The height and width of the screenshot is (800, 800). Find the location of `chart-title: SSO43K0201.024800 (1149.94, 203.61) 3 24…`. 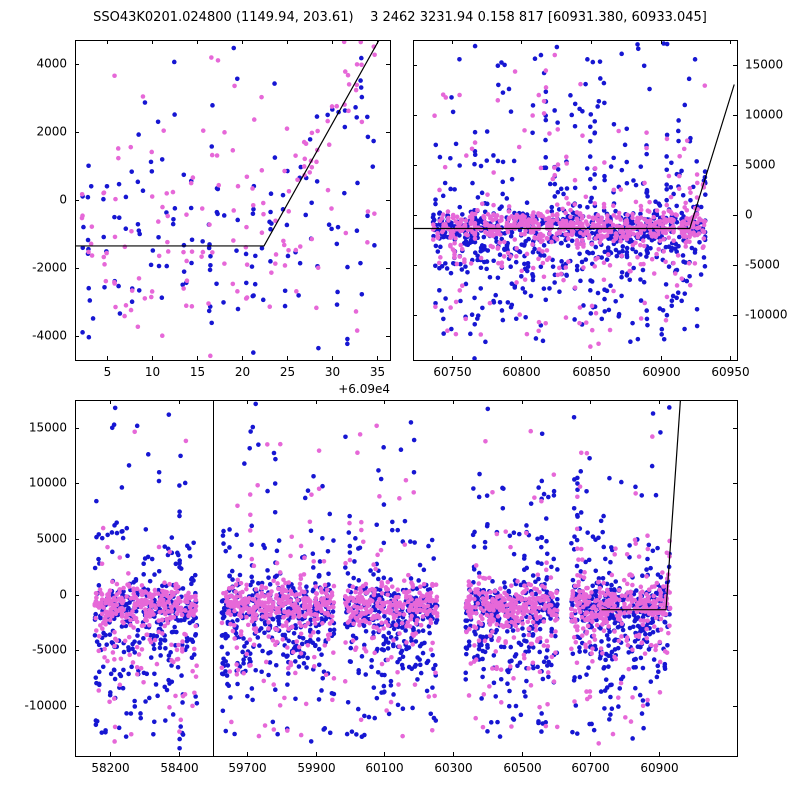

chart-title: SSO43K0201.024800 (1149.94, 203.61) 3 24… is located at coordinates (400, 17).